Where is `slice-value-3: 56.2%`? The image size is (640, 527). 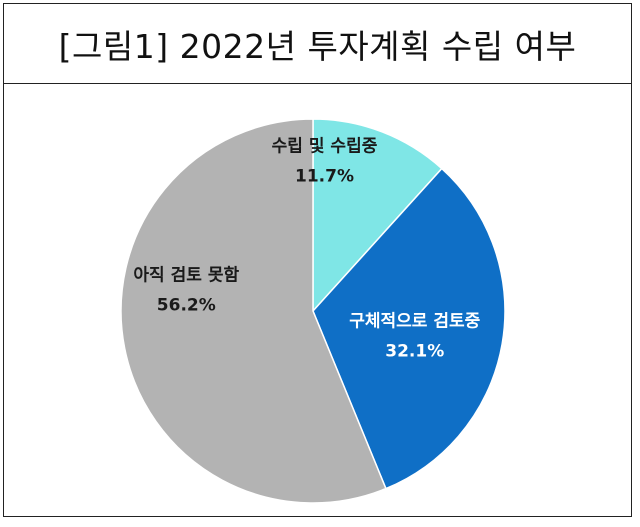
slice-value-3: 56.2% is located at coordinates (186, 305).